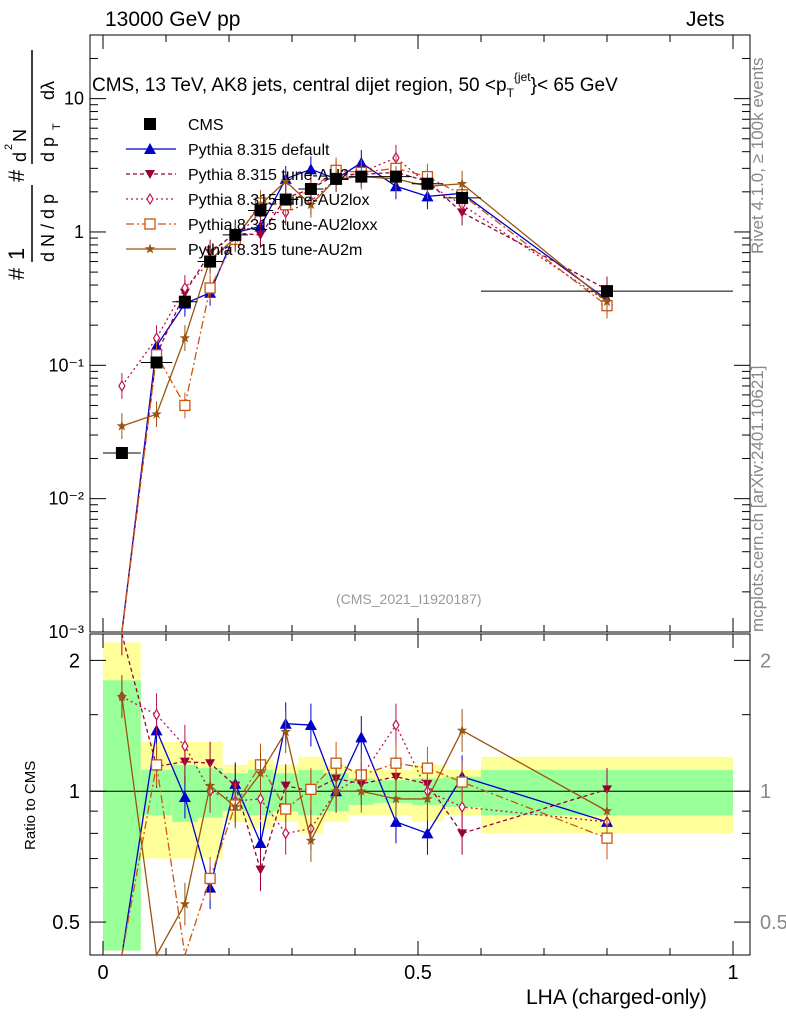 This screenshot has height=1024, width=786. Describe the element at coordinates (773, 923) in the screenshot. I see `ratio-tick-label-right: 0.5` at that location.